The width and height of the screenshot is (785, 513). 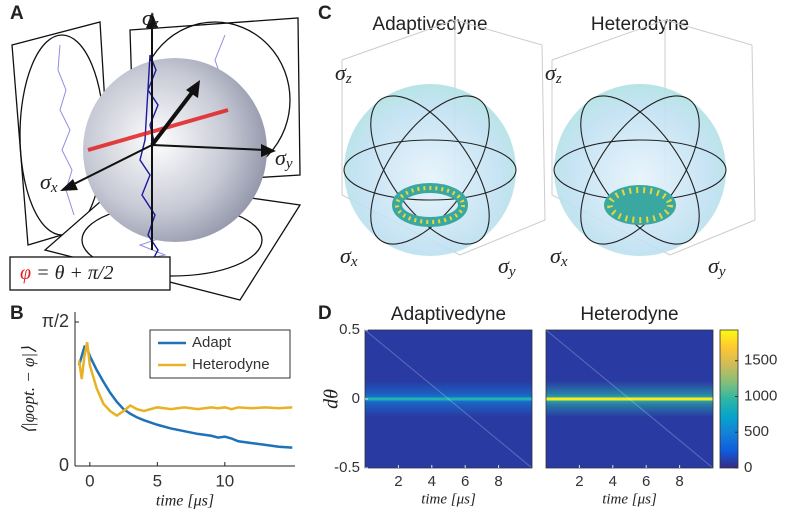 I want to click on y-axis-label: ⟨|φopt. − φ|⟩, so click(x=28, y=390).